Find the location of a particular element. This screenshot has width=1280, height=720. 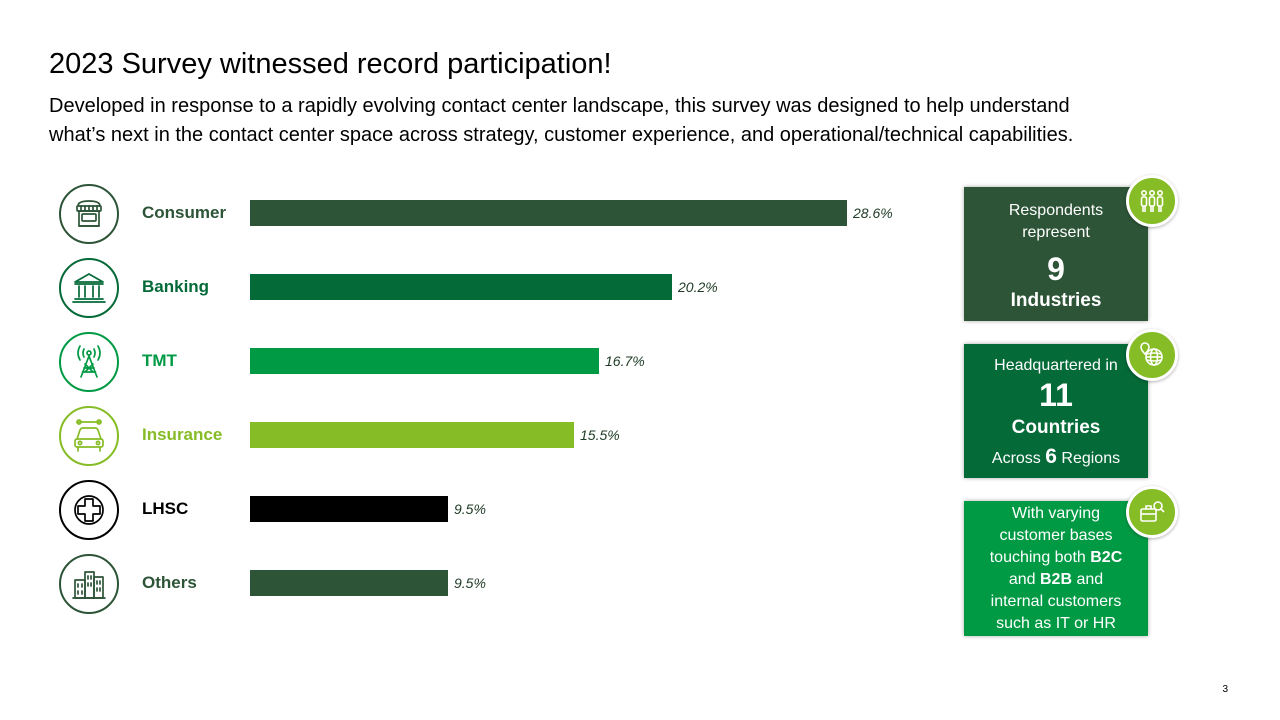

b2b-label: B2B is located at coordinates (1055, 579).